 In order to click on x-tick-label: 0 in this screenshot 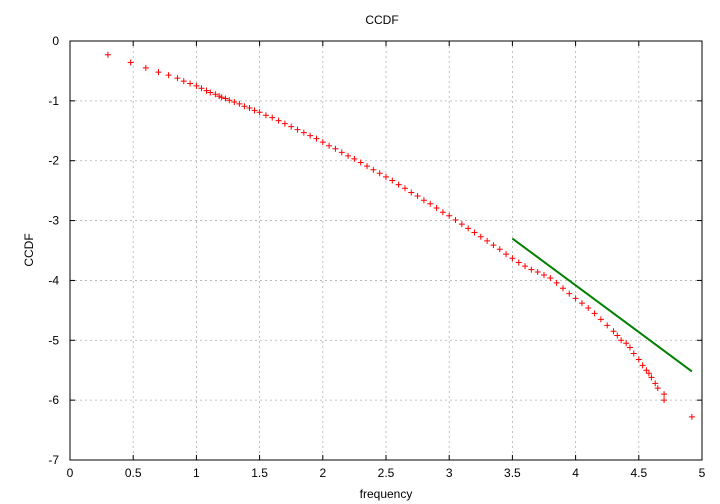, I will do `click(70, 473)`.